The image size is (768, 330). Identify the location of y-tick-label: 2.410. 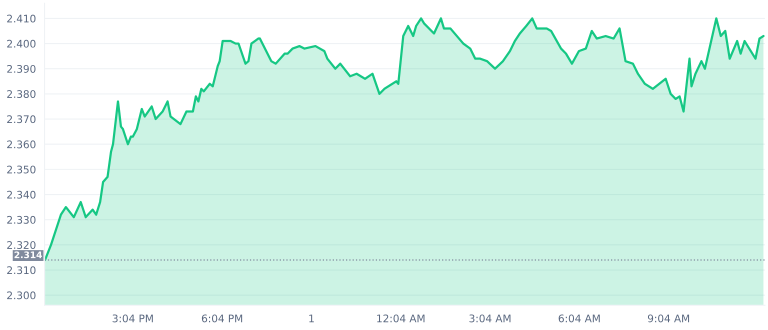
(21, 18).